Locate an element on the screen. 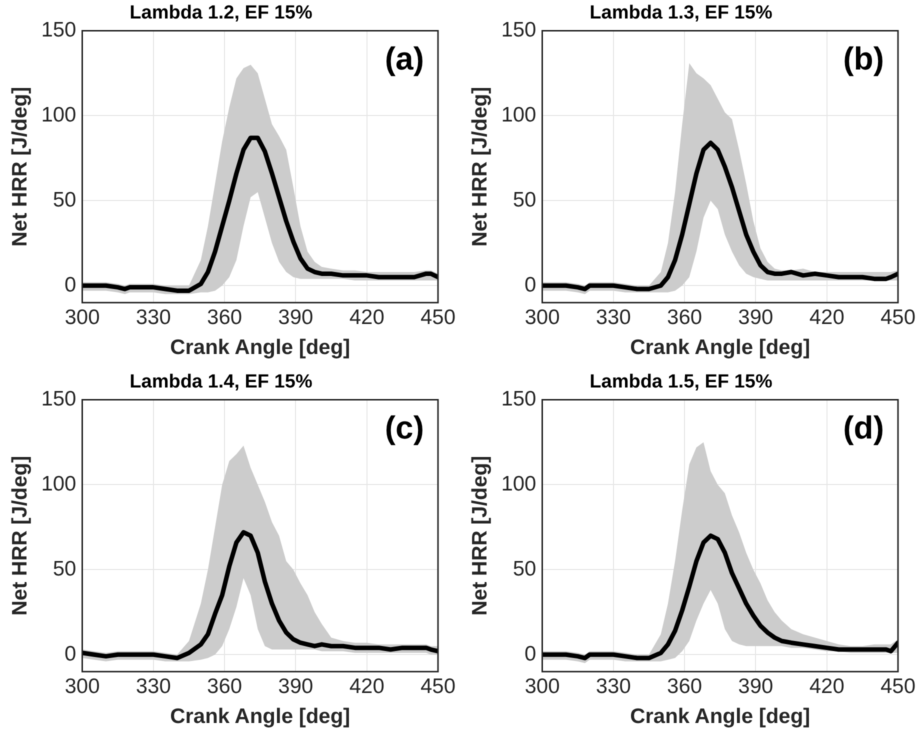  annotation: (b) is located at coordinates (863, 58).